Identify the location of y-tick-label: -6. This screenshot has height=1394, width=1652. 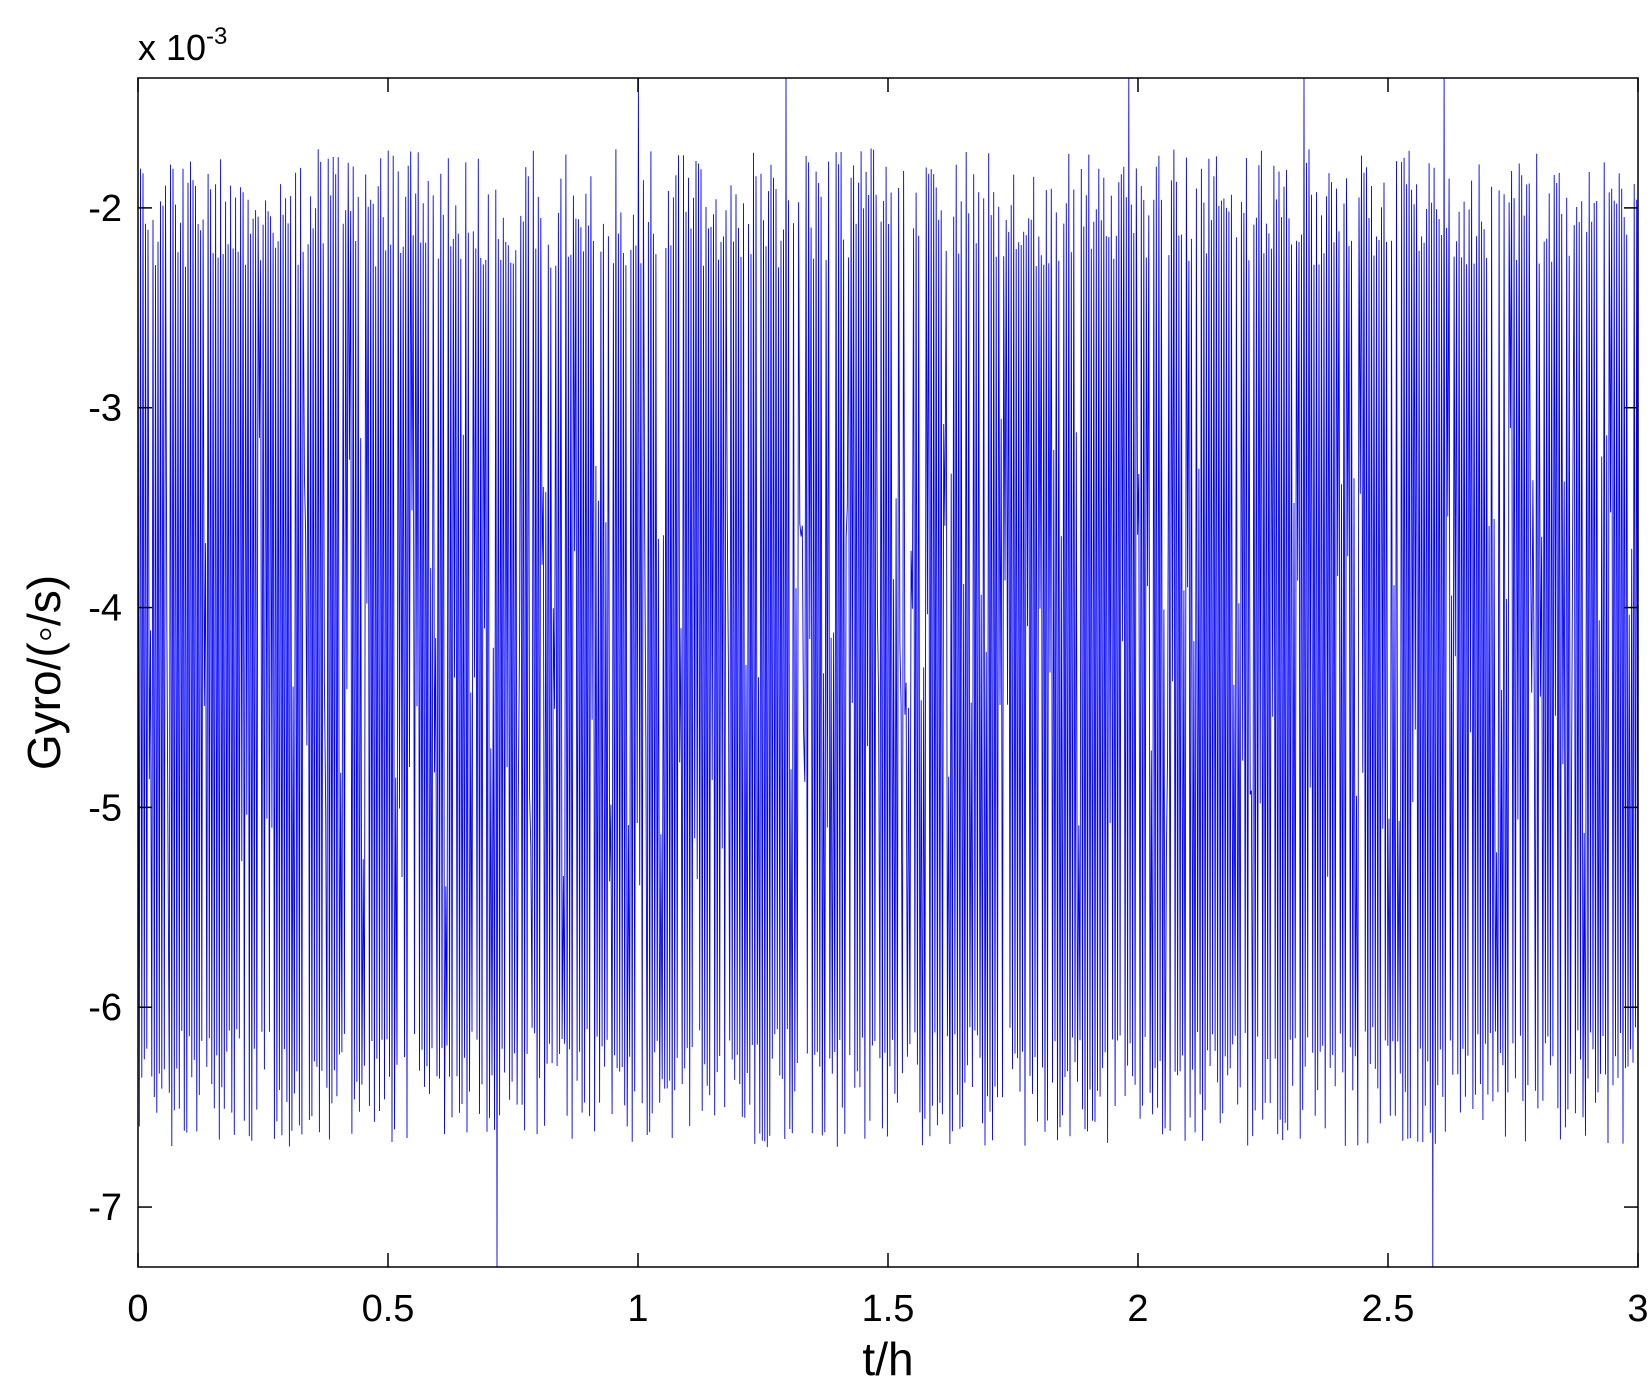
(105, 1008).